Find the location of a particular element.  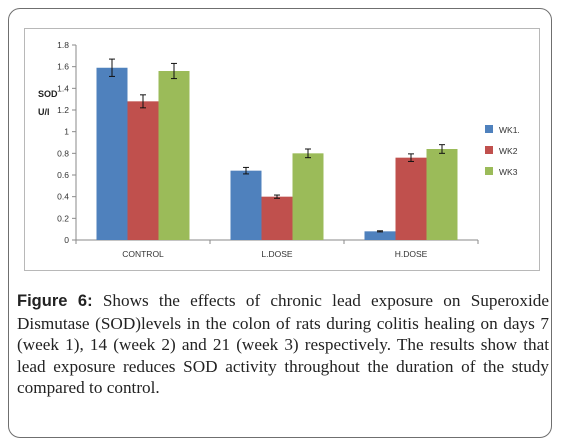

legend-label: WK3 is located at coordinates (508, 172).